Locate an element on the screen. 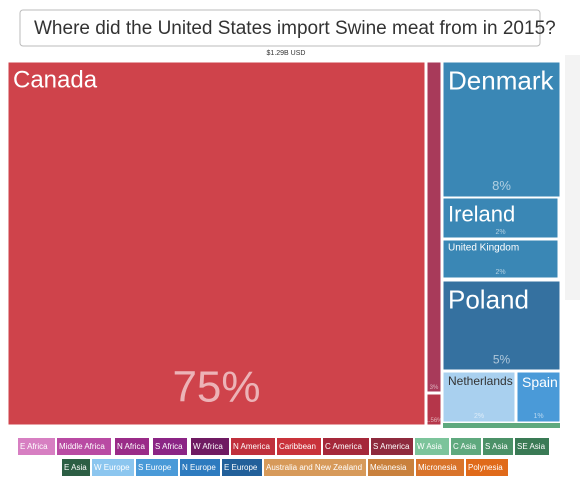  subtitle: $1.29B USD is located at coordinates (286, 53).